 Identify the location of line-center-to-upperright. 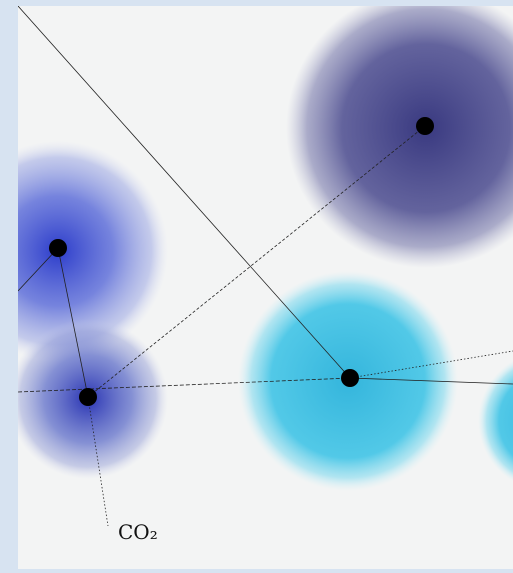
(431, 364).